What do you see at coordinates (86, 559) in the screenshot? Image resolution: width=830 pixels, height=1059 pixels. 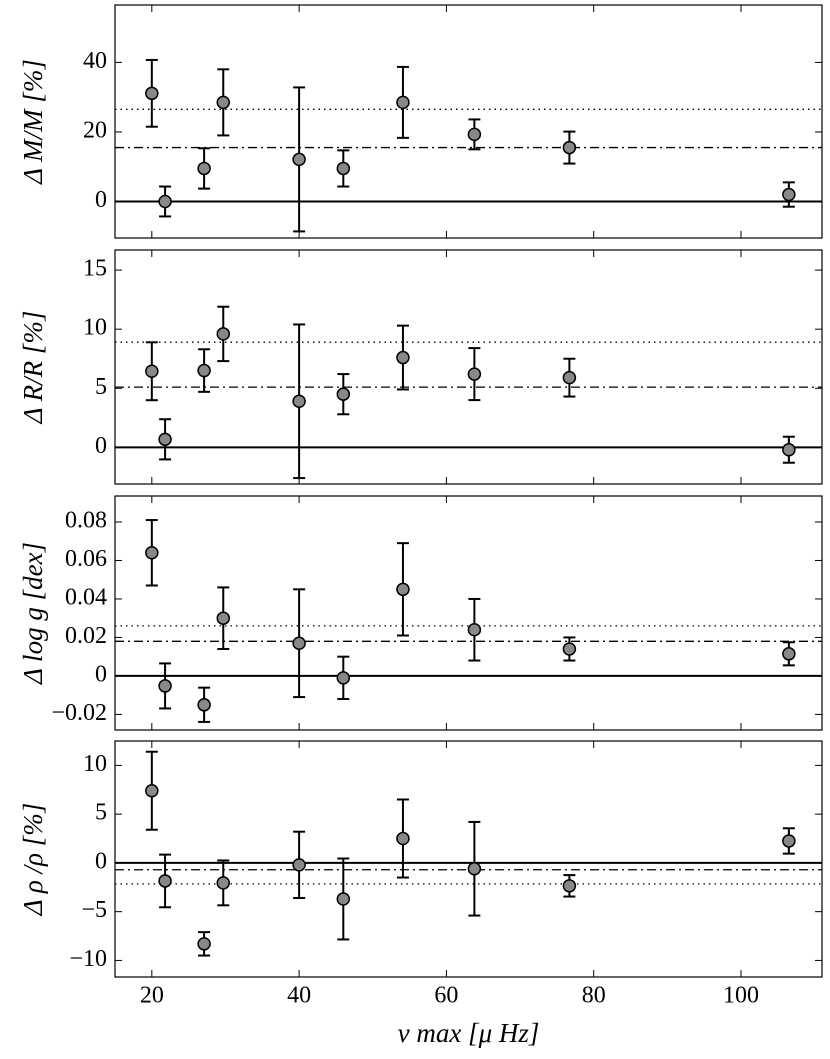 I see `y-tick-label: 0.06` at bounding box center [86, 559].